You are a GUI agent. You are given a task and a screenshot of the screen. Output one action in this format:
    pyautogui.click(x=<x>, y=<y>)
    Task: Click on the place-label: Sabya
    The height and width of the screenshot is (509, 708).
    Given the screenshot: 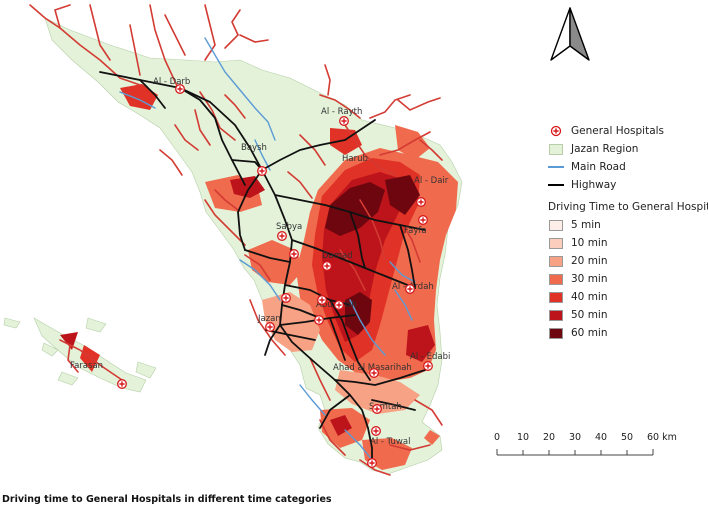 What is the action you would take?
    pyautogui.click(x=289, y=227)
    